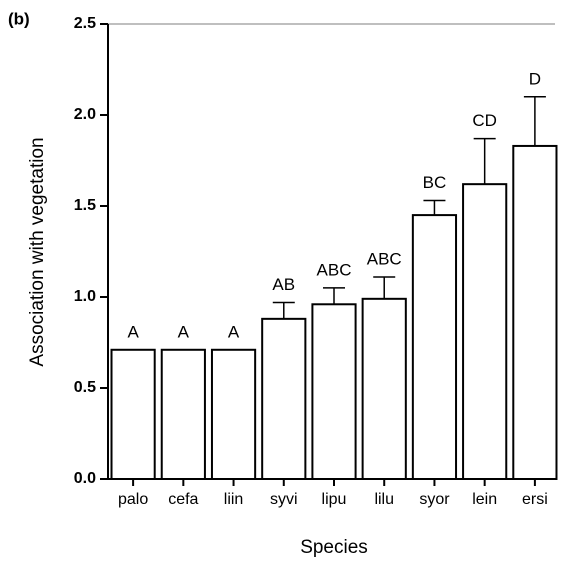 The height and width of the screenshot is (565, 561). Describe the element at coordinates (334, 499) in the screenshot. I see `x-tick-label: lipu` at that location.